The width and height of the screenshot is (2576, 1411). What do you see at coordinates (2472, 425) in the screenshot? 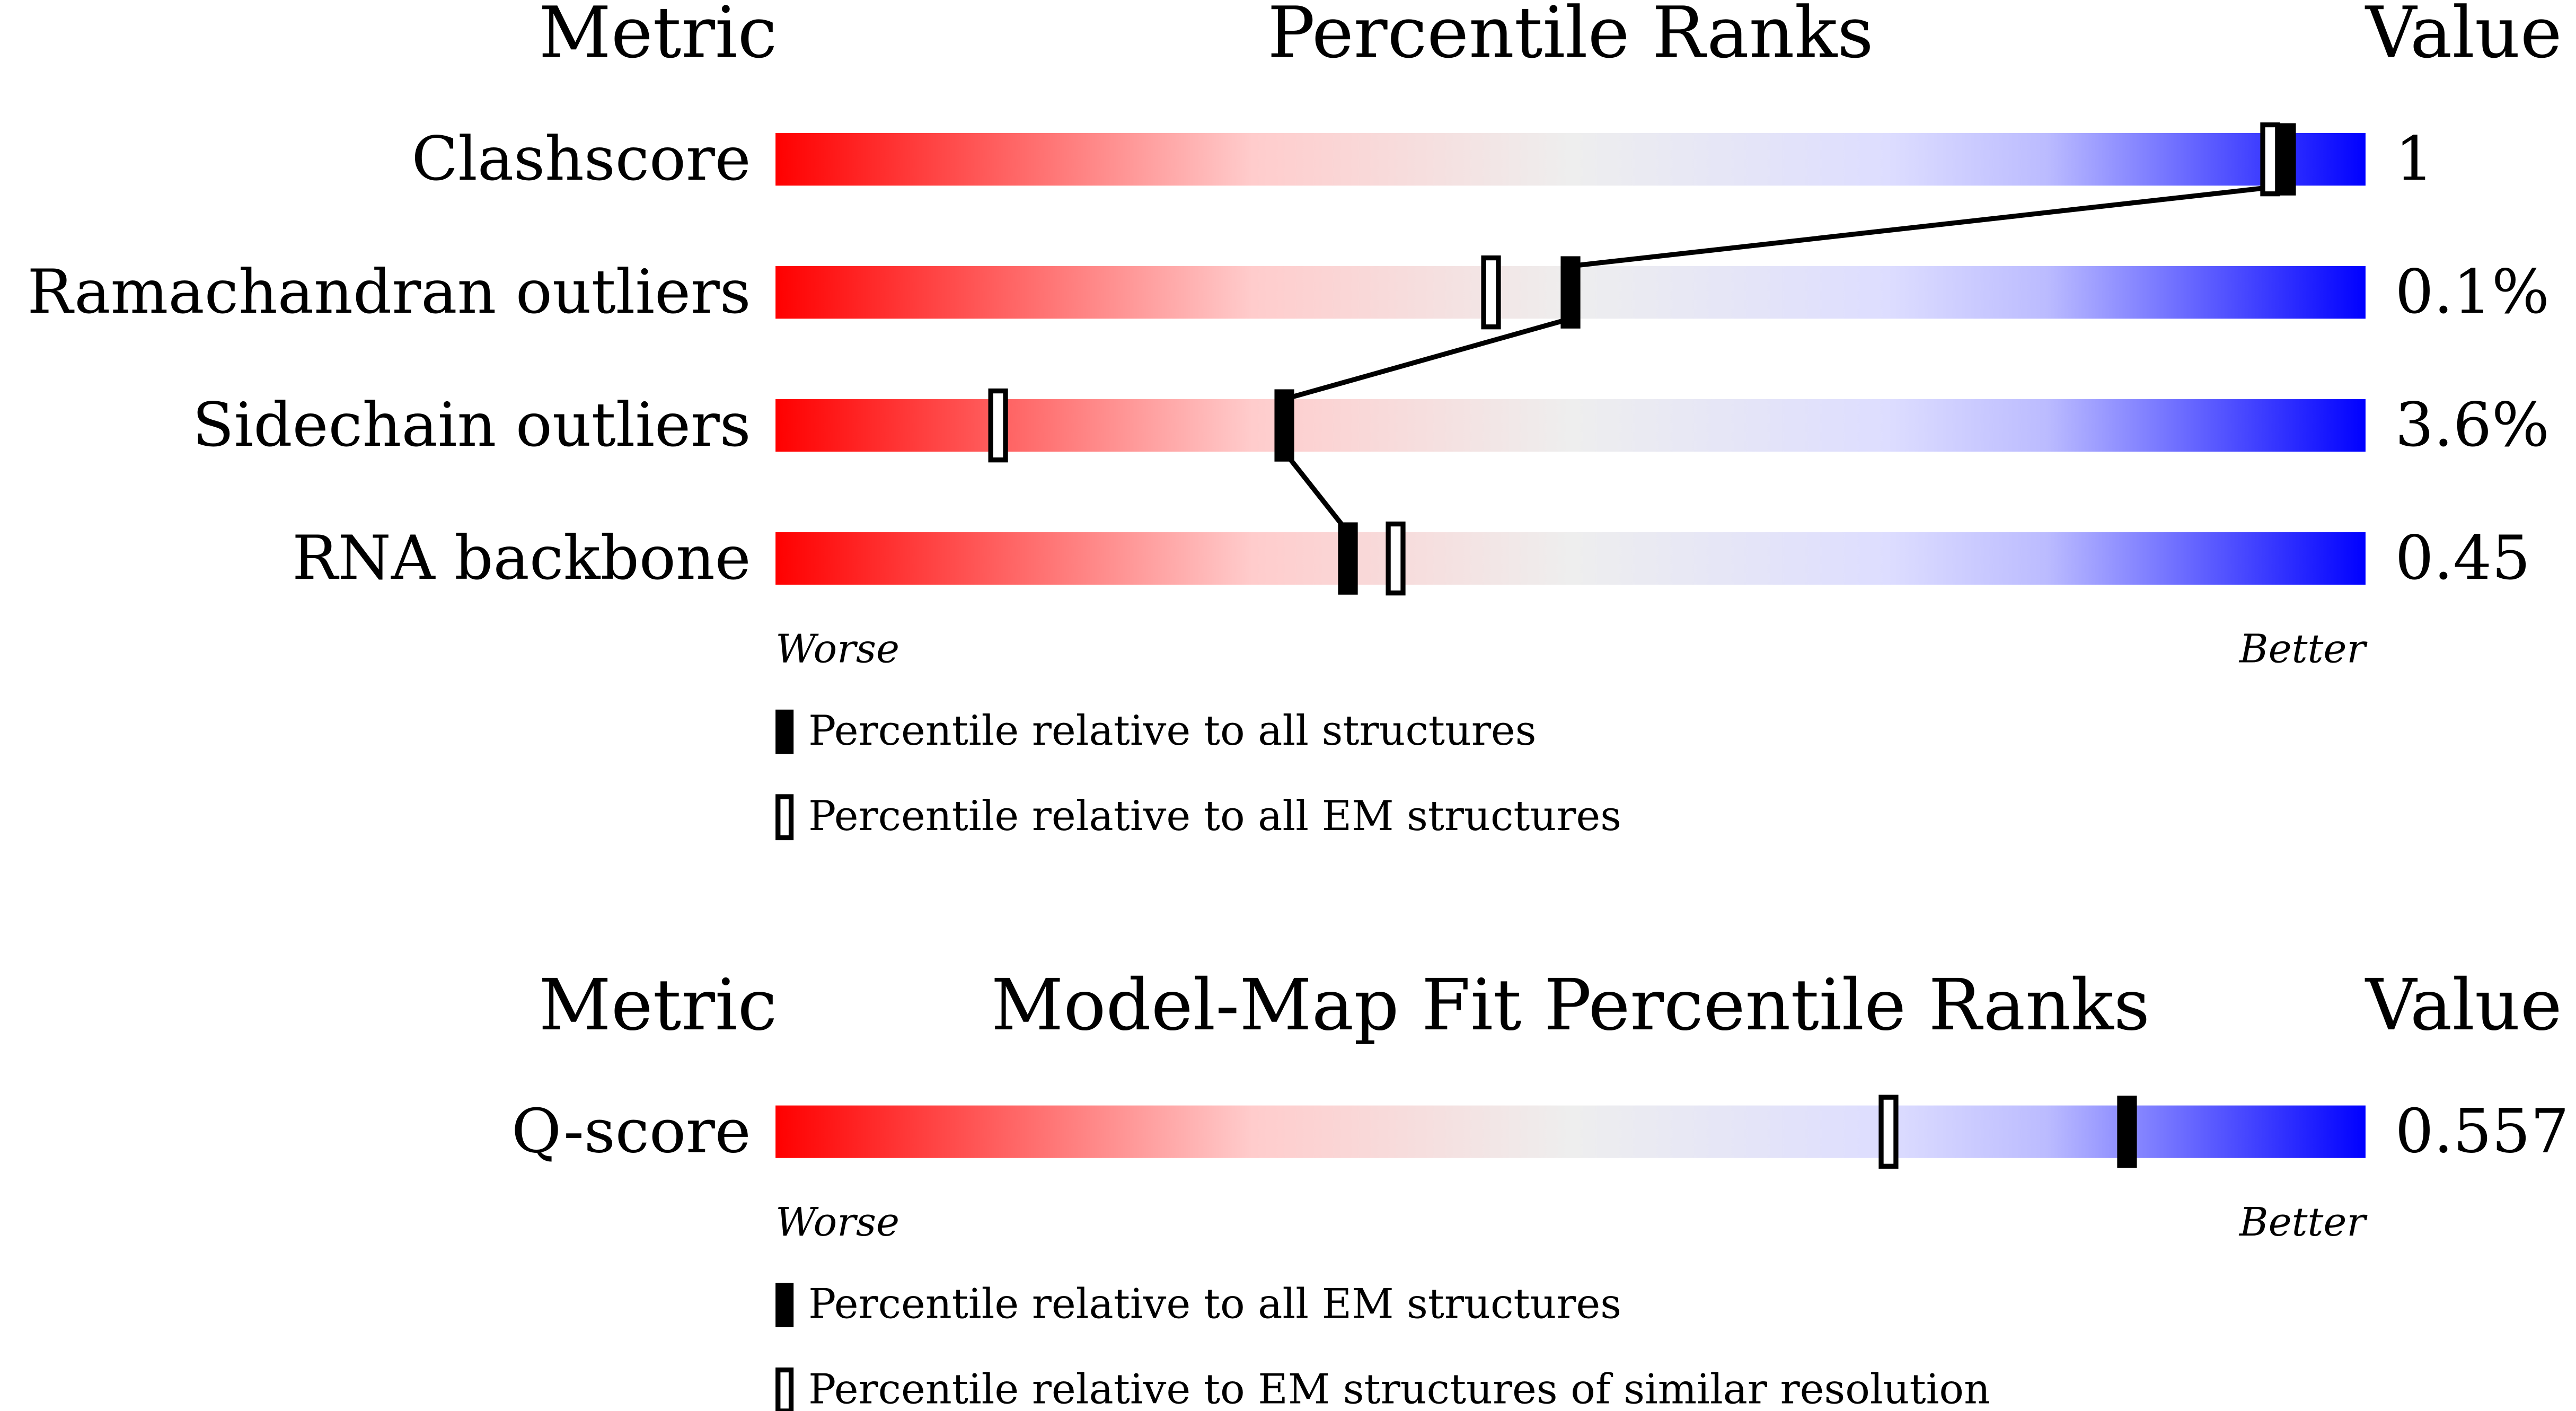
I see `metric-value: 3.6%` at bounding box center [2472, 425].